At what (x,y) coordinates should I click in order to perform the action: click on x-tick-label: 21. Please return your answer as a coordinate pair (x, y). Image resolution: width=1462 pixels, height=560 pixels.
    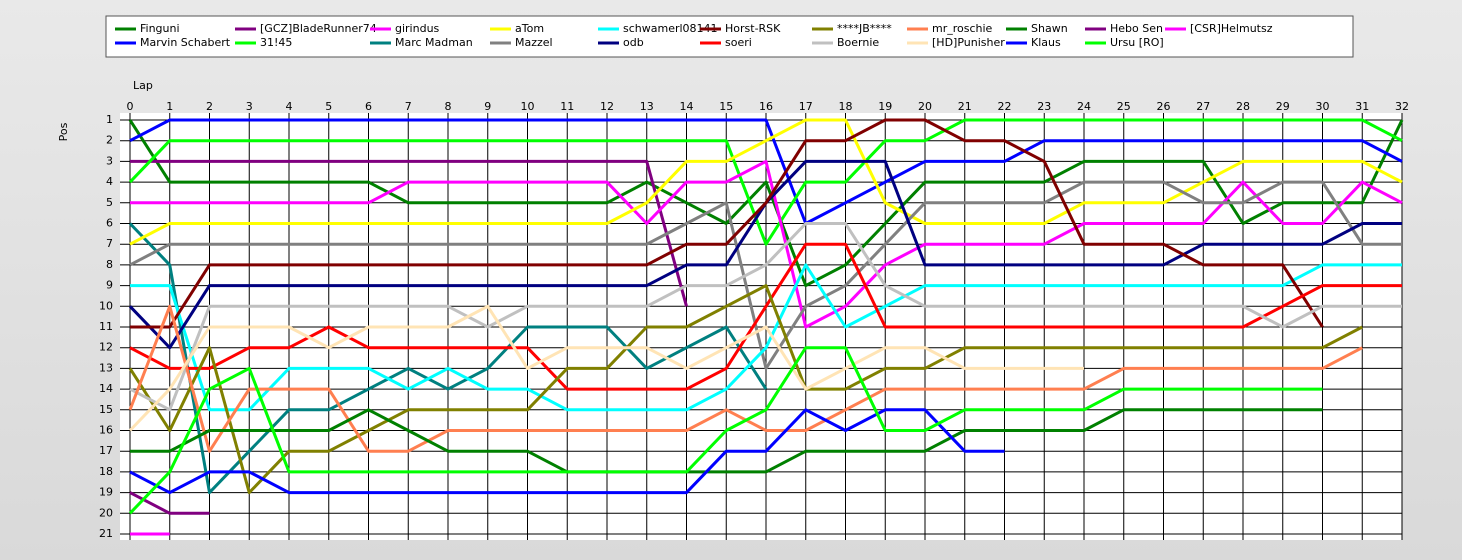
    Looking at the image, I should click on (965, 106).